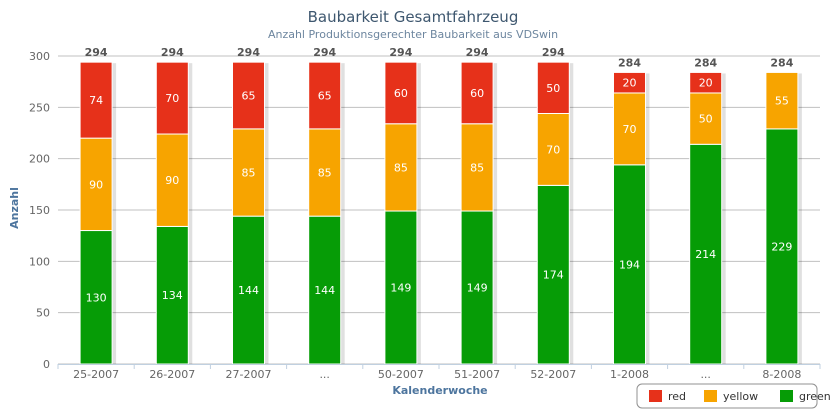 Image resolution: width=839 pixels, height=419 pixels. What do you see at coordinates (46, 364) in the screenshot?
I see `y-tick-label: 0` at bounding box center [46, 364].